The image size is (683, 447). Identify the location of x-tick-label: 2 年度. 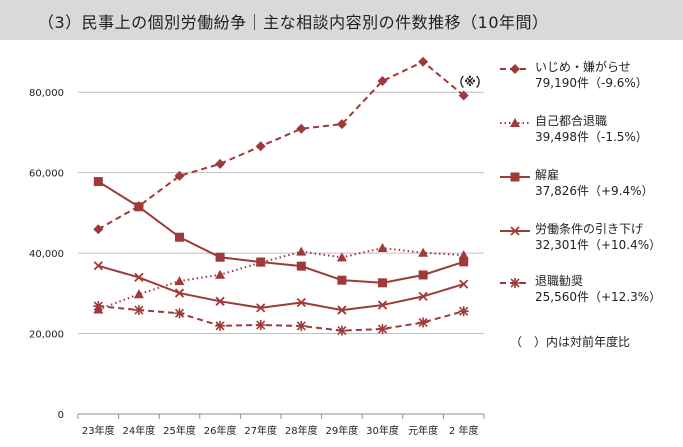
(464, 430).